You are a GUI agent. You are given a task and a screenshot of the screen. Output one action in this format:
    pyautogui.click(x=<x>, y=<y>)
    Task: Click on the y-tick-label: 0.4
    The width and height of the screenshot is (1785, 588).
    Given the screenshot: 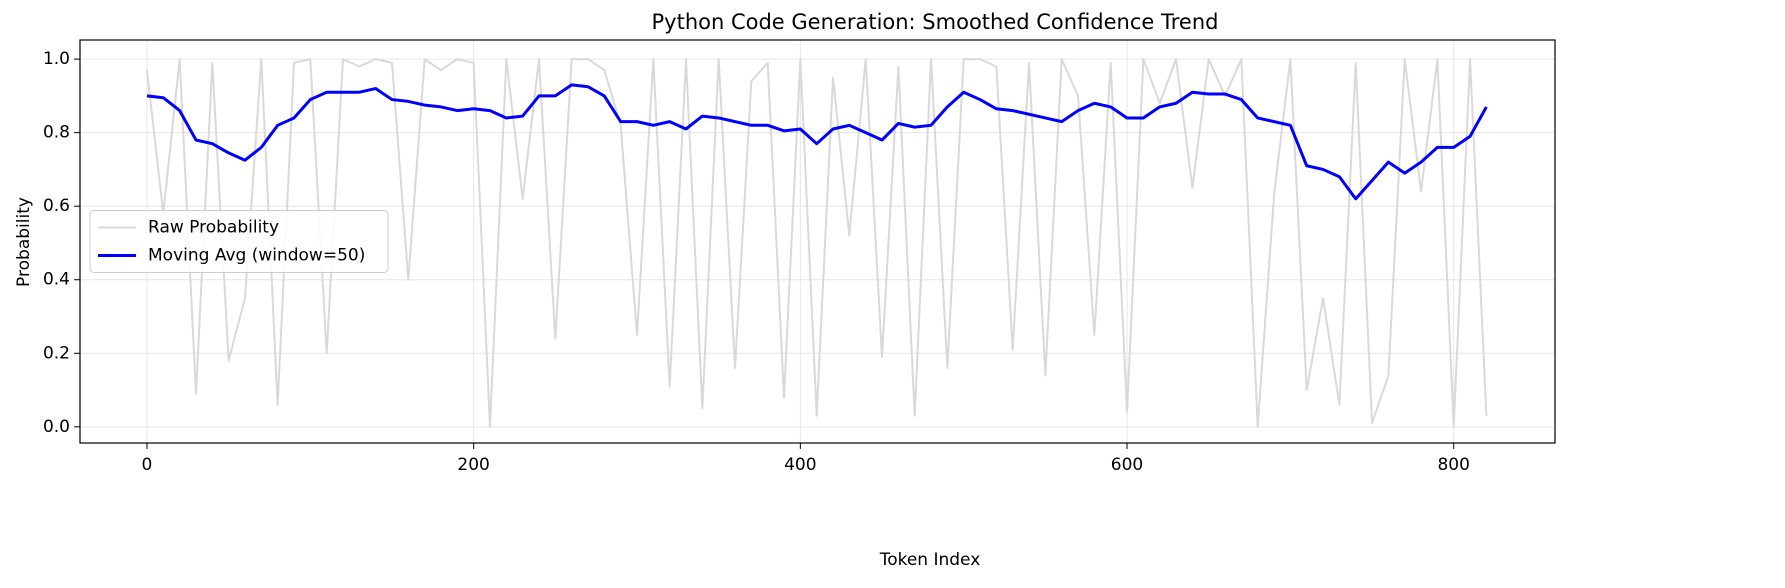 What is the action you would take?
    pyautogui.click(x=56, y=280)
    